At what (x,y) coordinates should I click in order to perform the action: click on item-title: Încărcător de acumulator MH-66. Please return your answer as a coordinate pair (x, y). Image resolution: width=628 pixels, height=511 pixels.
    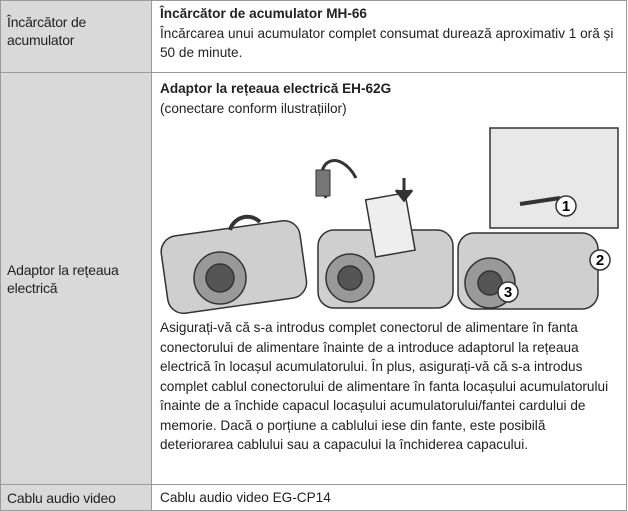
    Looking at the image, I should click on (263, 13).